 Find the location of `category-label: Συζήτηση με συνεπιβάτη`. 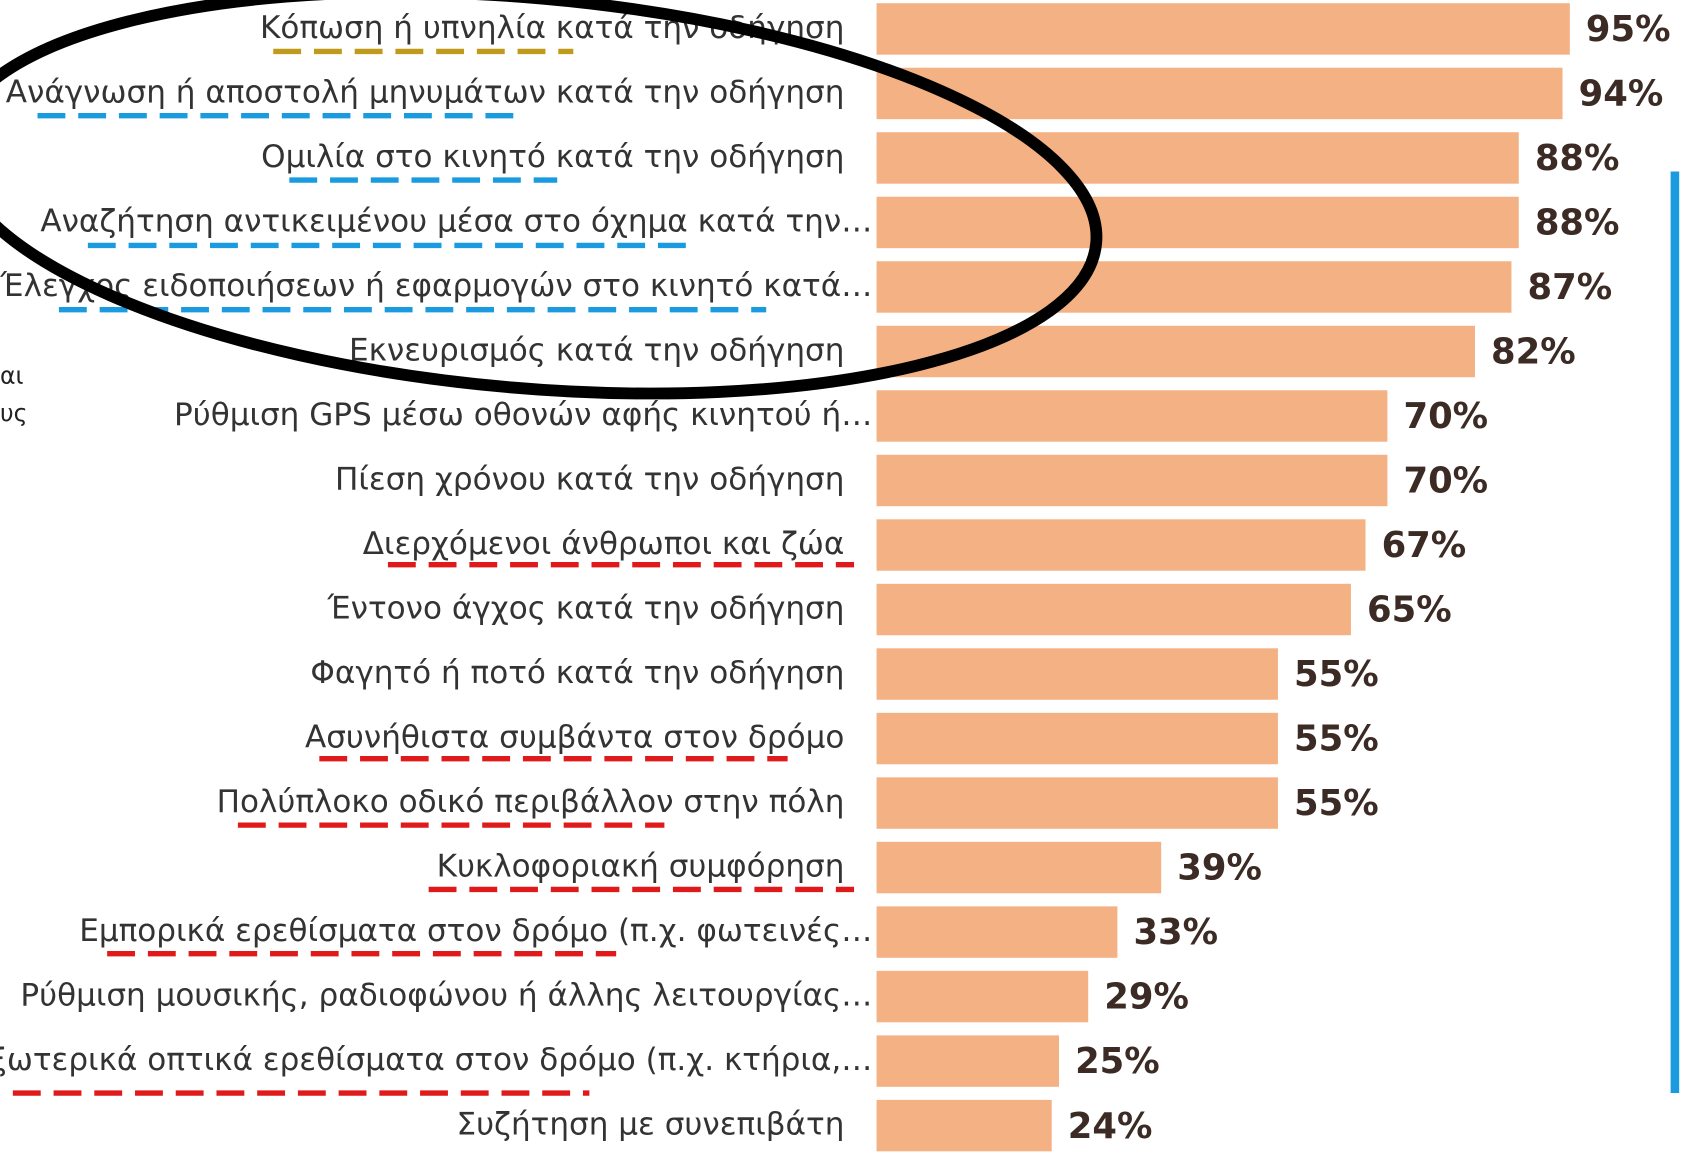

category-label: Συζήτηση με συνεπιβάτη is located at coordinates (650, 1125).